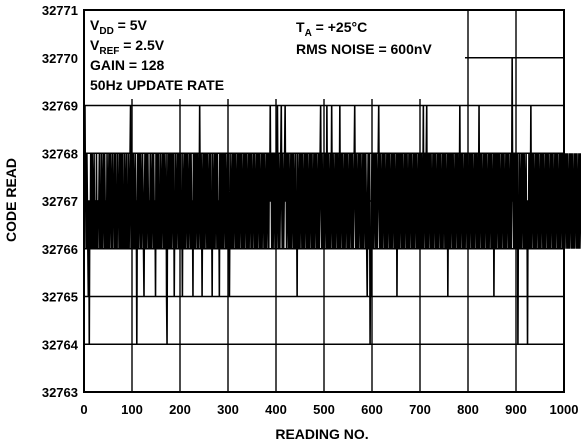 The image size is (581, 442). I want to click on annotation-left: VREF = 2.5V, so click(127, 47).